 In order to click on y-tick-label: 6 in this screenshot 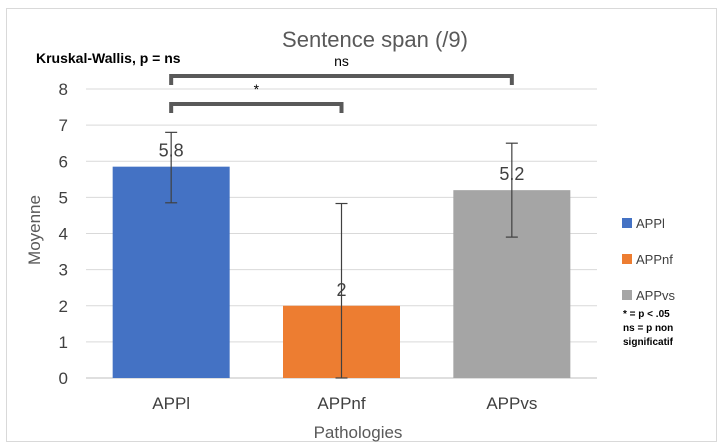, I will do `click(63, 161)`.